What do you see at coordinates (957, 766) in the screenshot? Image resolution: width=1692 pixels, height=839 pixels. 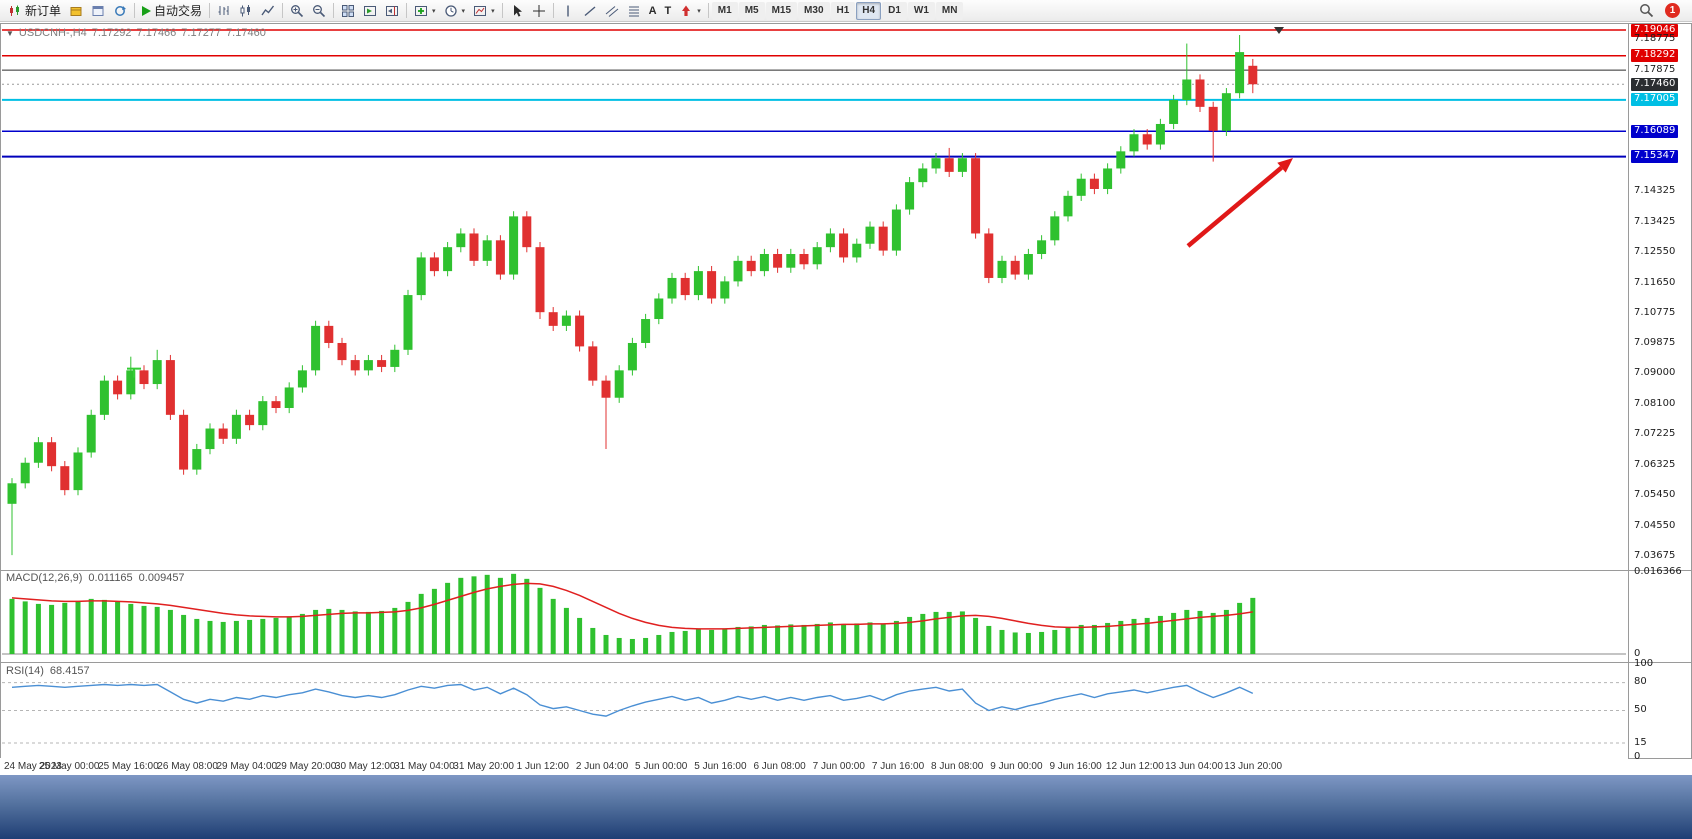 I see `time-axis-label: 8 Jun 08:00` at bounding box center [957, 766].